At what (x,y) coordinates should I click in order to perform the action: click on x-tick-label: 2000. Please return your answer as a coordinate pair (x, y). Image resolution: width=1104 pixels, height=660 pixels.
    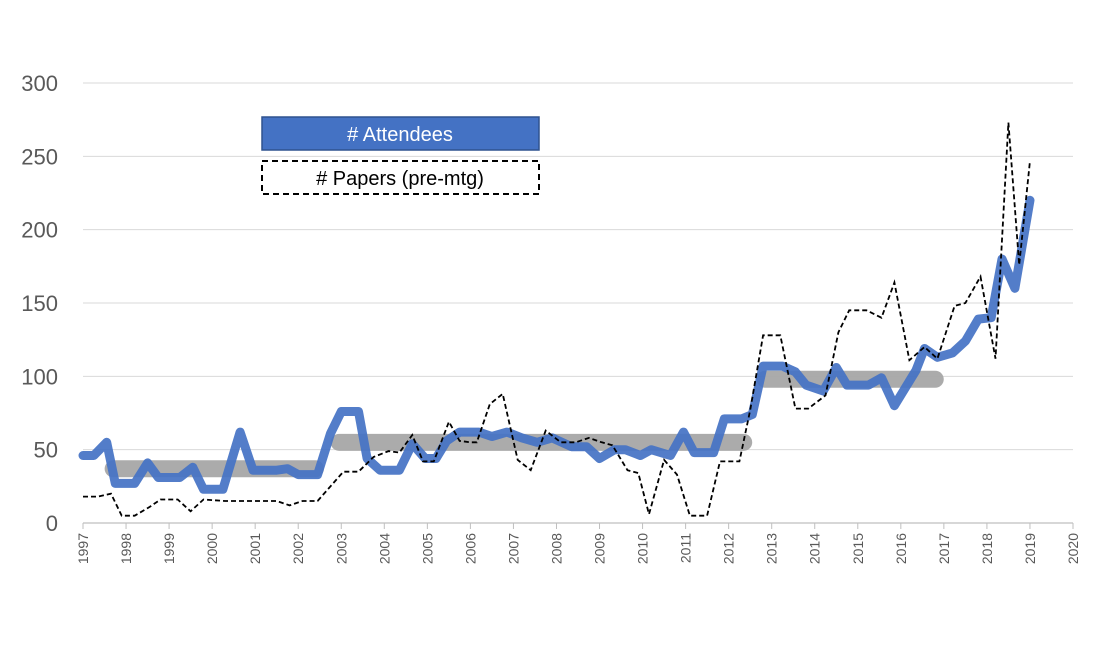
    Looking at the image, I should click on (212, 548).